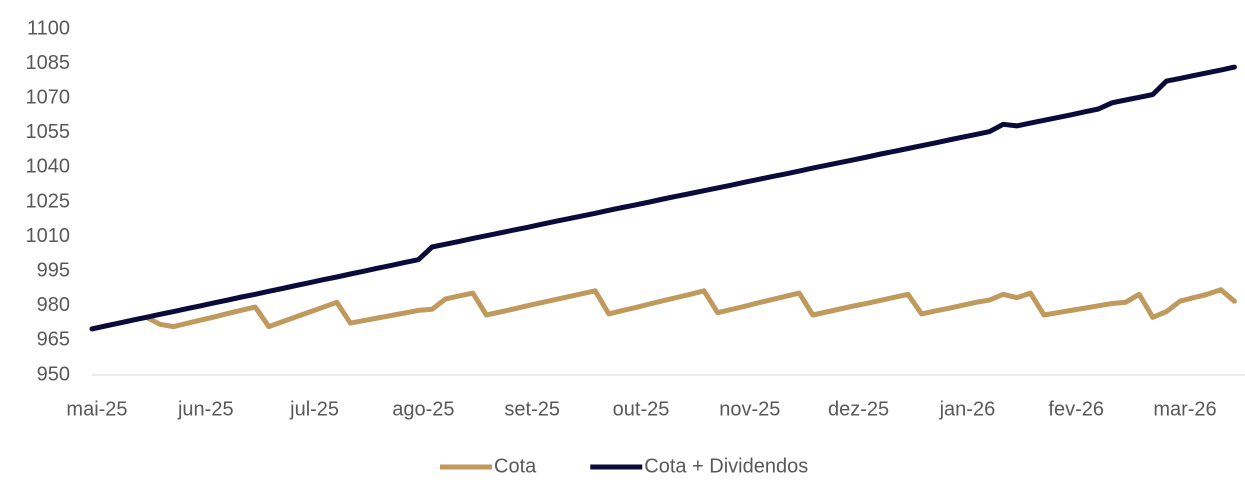 The width and height of the screenshot is (1245, 482). Describe the element at coordinates (726, 466) in the screenshot. I see `legend-label: Cota + Dividendos` at that location.